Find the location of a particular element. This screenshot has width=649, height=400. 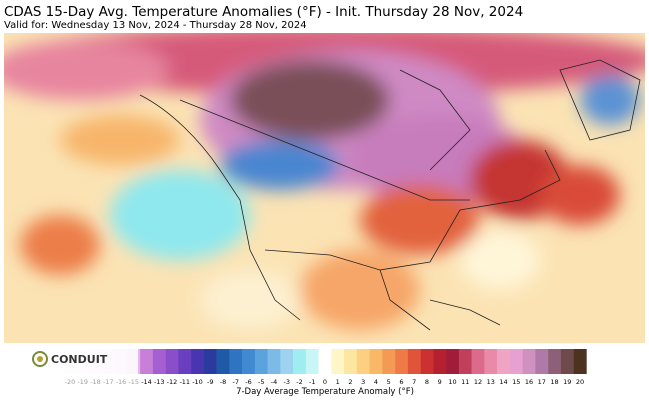

colorbar-tick-label: 16 is located at coordinates (529, 382).